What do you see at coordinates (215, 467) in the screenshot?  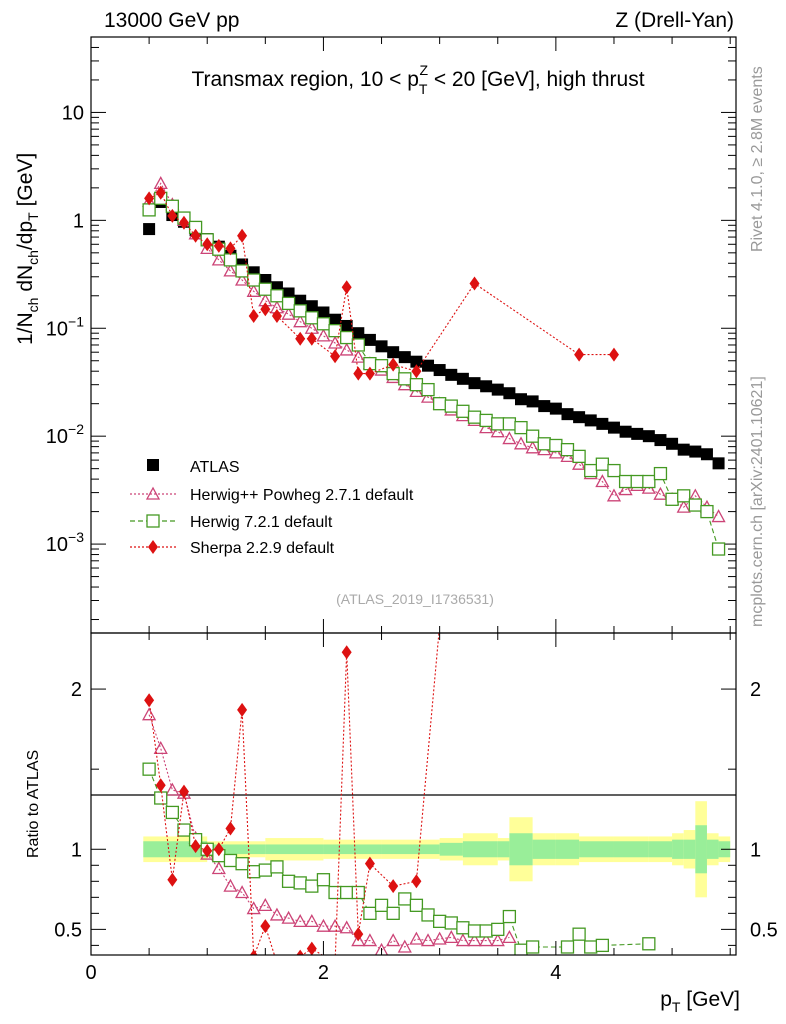 I see `legend-label-atlas: ATLAS` at bounding box center [215, 467].